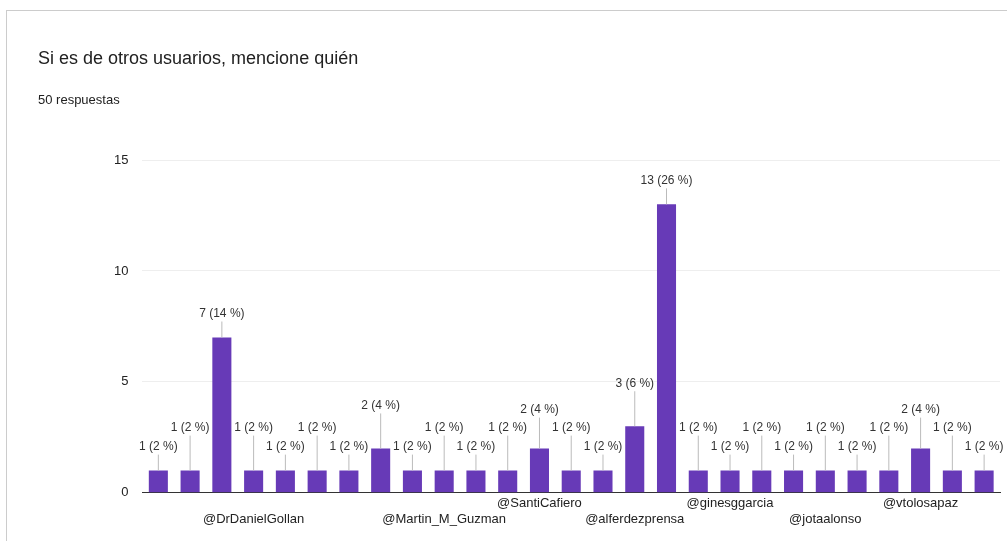  What do you see at coordinates (125, 381) in the screenshot?
I see `y-tick-label: 5` at bounding box center [125, 381].